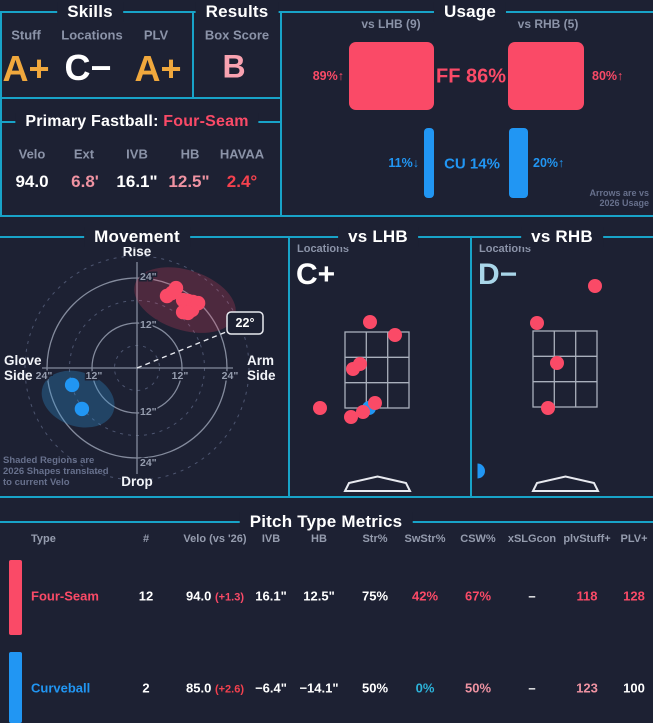 This screenshot has width=653, height=723. Describe the element at coordinates (148, 325) in the screenshot. I see `tick-12-up: 12"` at that location.